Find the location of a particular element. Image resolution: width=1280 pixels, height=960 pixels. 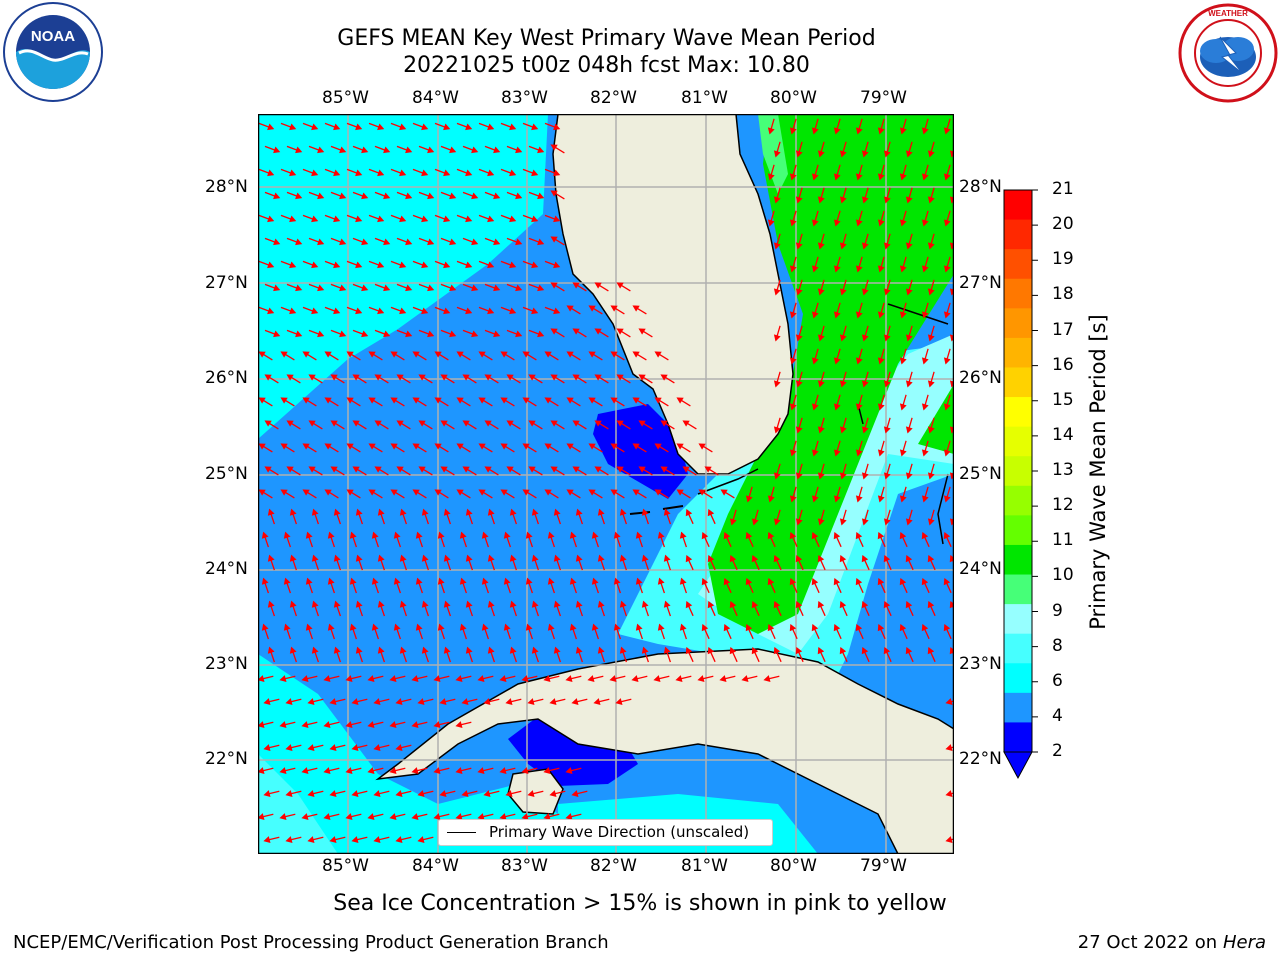

lat-label-left: 25°N is located at coordinates (226, 474).